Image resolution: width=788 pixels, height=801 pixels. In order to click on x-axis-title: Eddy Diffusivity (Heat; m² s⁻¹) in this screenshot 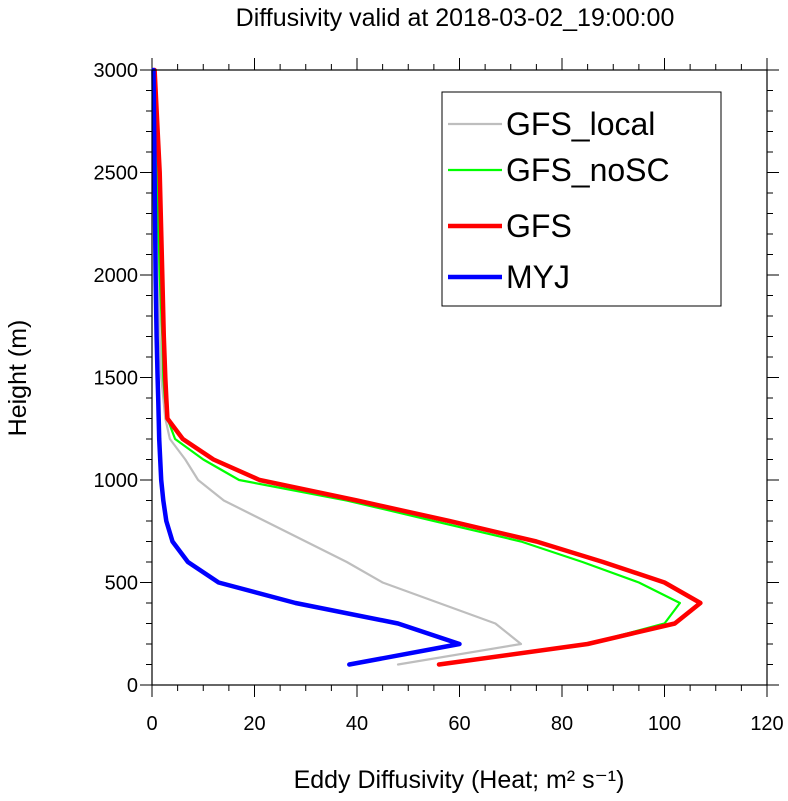, I will do `click(459, 780)`.